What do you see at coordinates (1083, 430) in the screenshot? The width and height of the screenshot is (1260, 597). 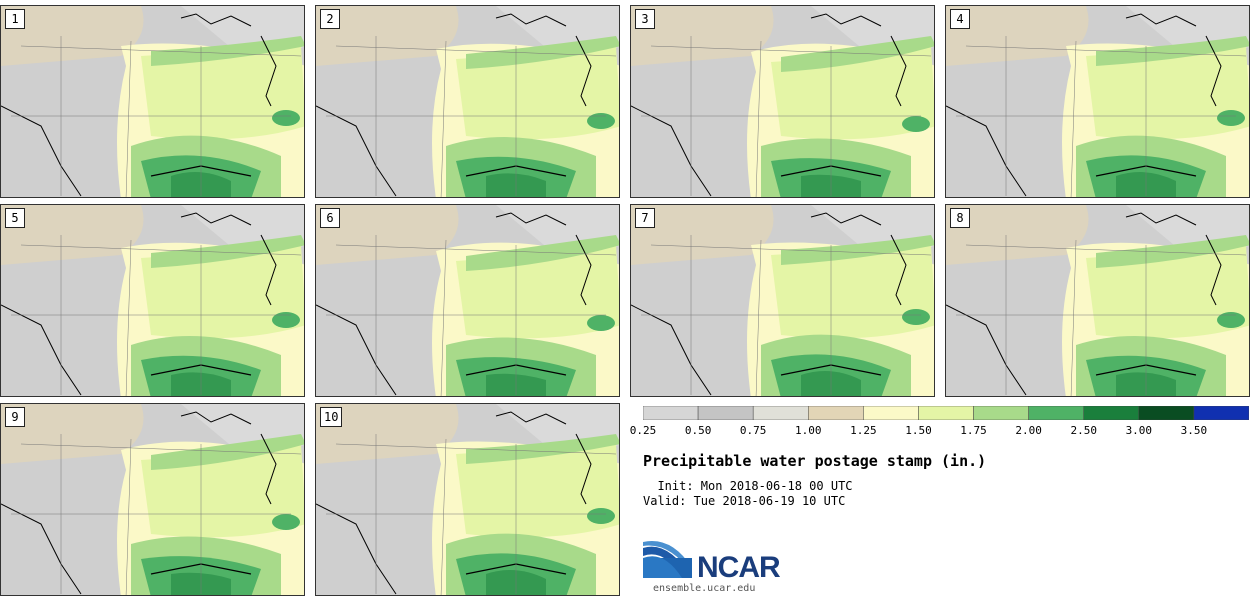 I see `colorbar-tick-label: 2.50` at bounding box center [1083, 430].